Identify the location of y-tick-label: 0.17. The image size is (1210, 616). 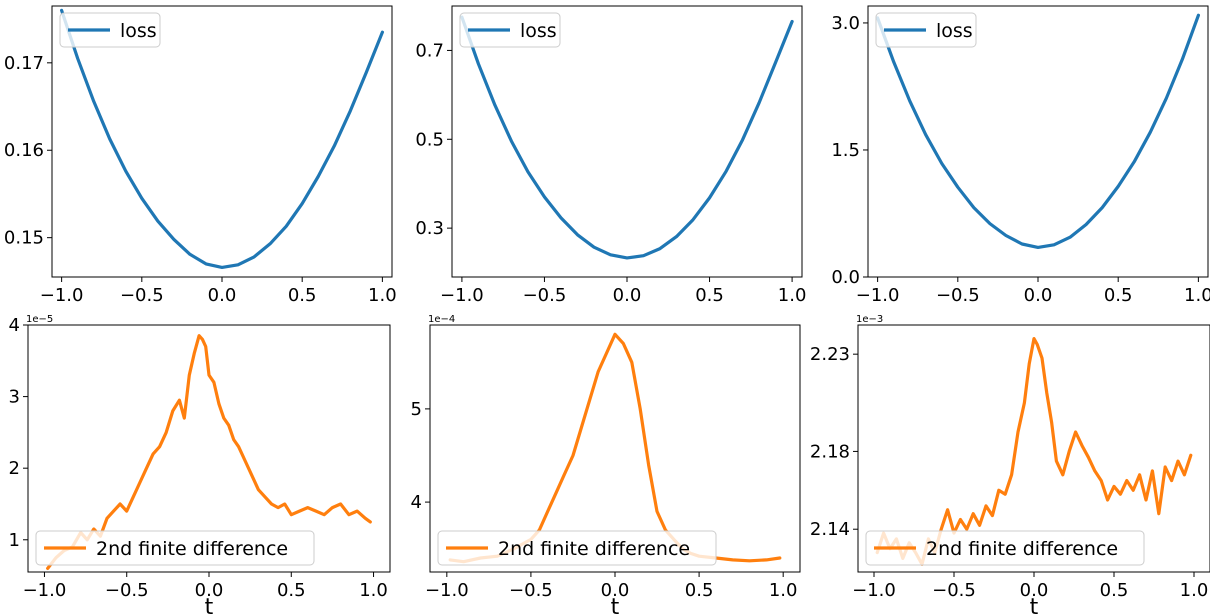
(24, 63).